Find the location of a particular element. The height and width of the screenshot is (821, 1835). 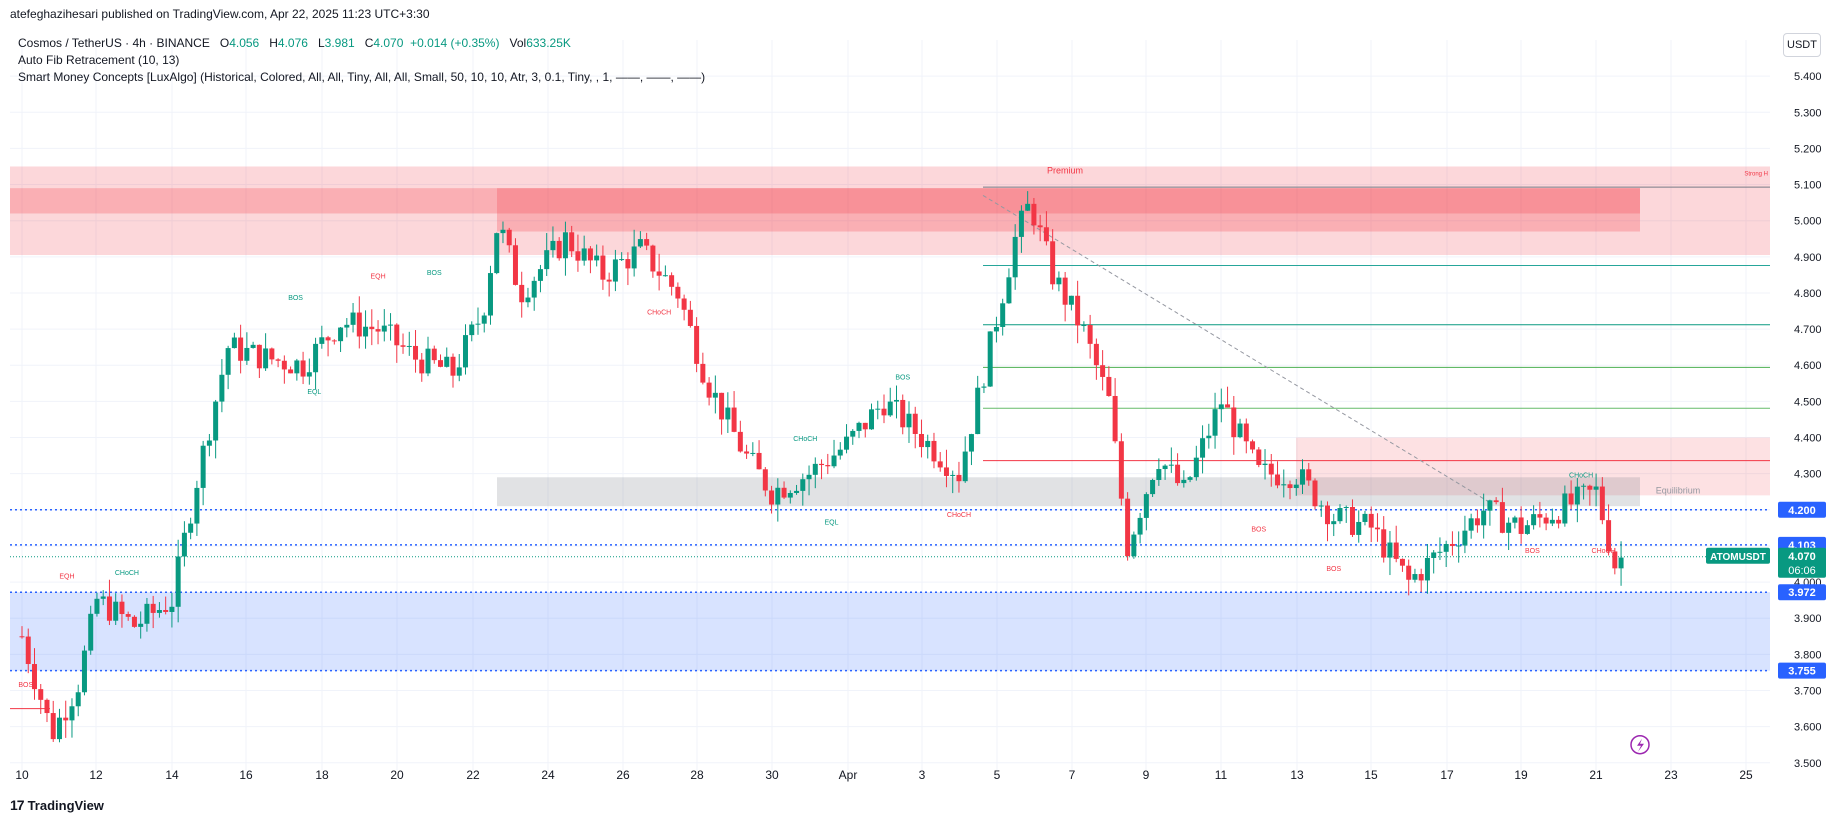

symbol-title: Cosmos / TetherUS · 4h · BINANCE is located at coordinates (114, 43).